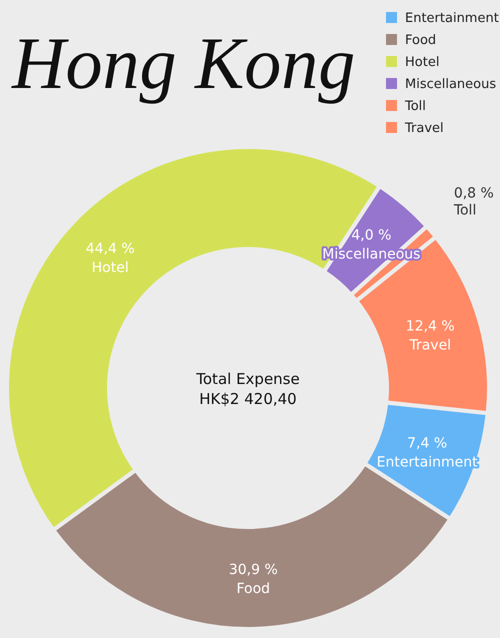  Describe the element at coordinates (430, 326) in the screenshot. I see `data-label: 12,4 %` at that location.